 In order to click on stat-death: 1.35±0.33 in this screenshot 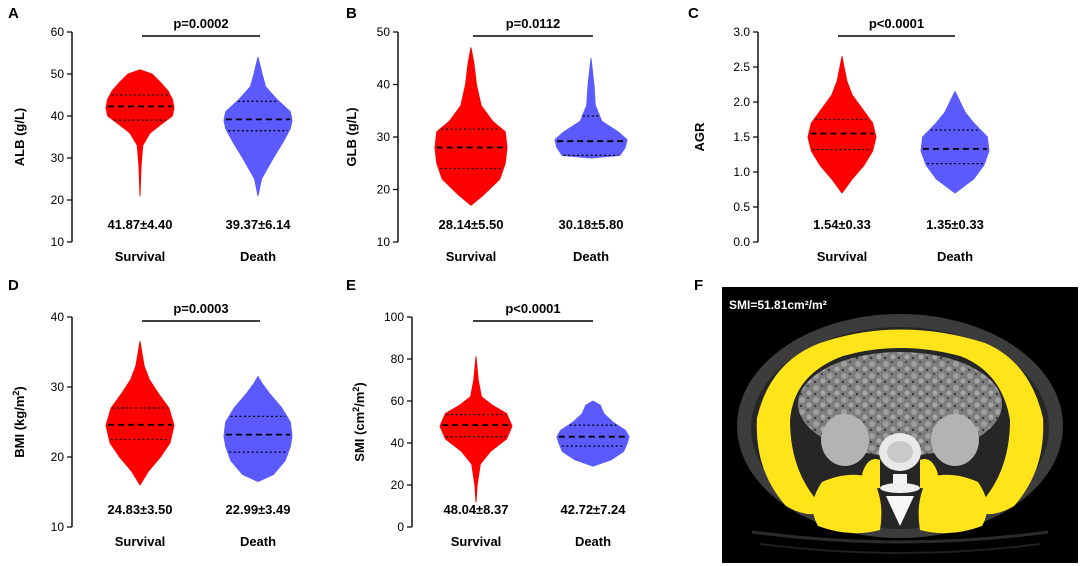, I will do `click(955, 224)`.